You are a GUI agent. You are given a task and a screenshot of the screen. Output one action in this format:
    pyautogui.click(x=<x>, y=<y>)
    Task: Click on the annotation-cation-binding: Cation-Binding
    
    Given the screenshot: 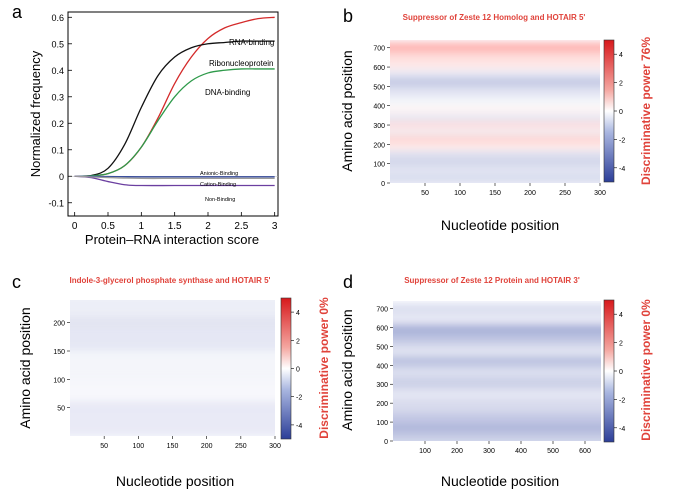 What is the action you would take?
    pyautogui.click(x=218, y=185)
    